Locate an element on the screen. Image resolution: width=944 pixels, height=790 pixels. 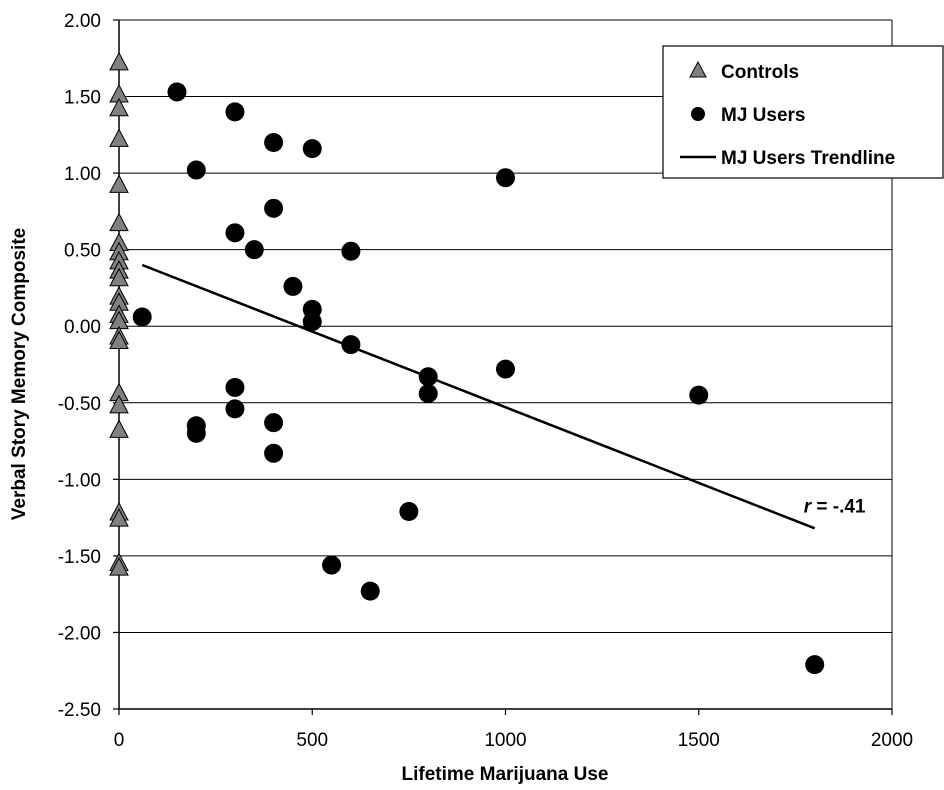
x-tick-label: 1500 is located at coordinates (699, 740).